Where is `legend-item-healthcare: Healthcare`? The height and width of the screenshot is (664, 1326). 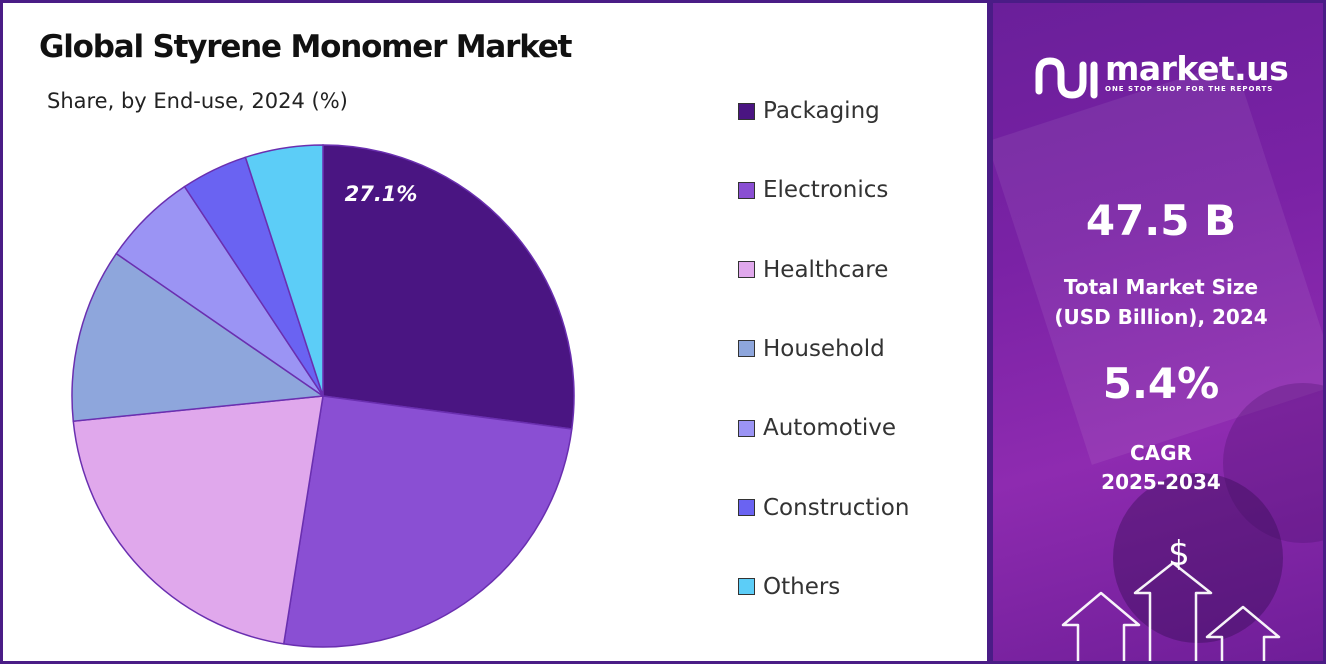
legend-item-healthcare: Healthcare is located at coordinates (813, 270).